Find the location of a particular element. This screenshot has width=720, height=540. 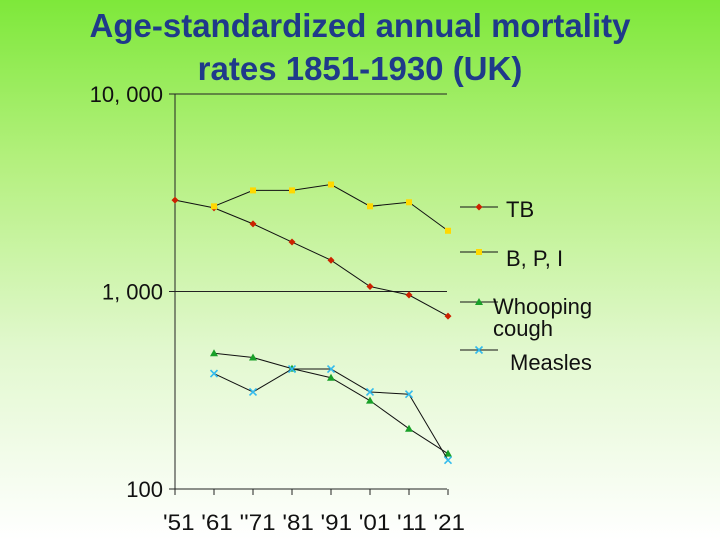

legend-label-2-0: Whooping is located at coordinates (542, 306).